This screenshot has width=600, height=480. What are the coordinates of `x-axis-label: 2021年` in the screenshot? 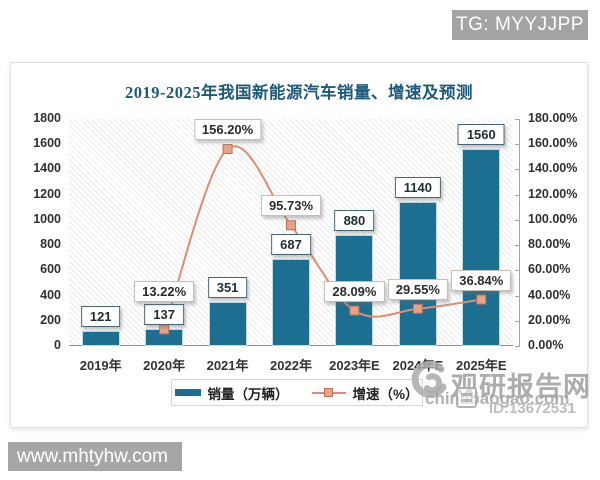 It's located at (227, 365).